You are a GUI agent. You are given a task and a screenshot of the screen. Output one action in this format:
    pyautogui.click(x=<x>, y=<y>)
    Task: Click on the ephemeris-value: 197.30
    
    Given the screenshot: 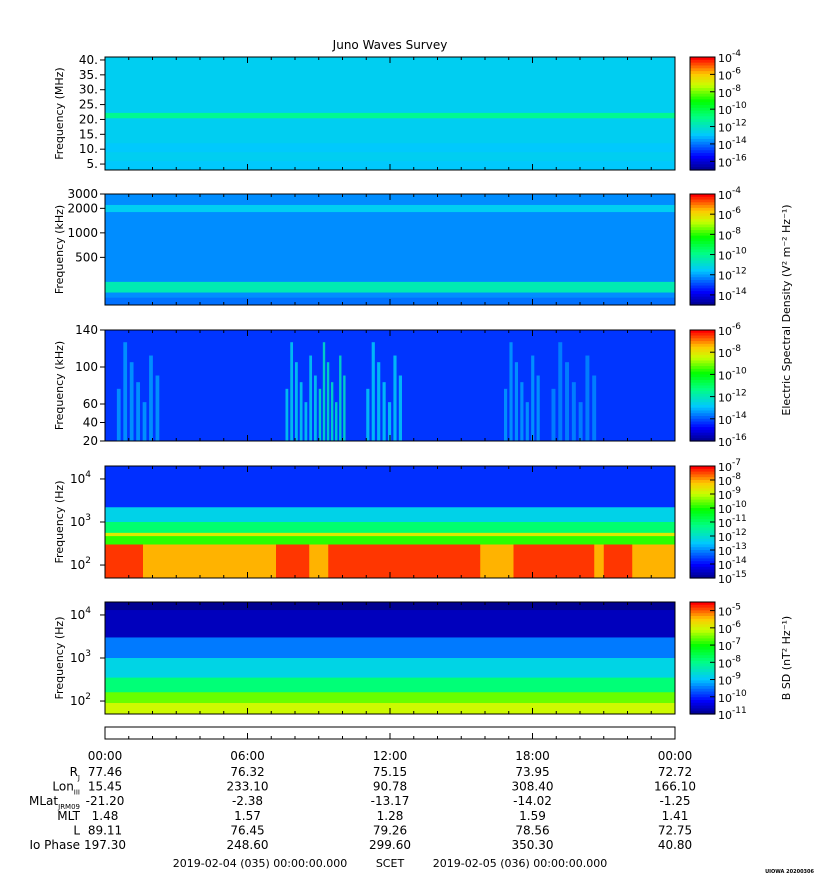 What is the action you would take?
    pyautogui.click(x=105, y=845)
    